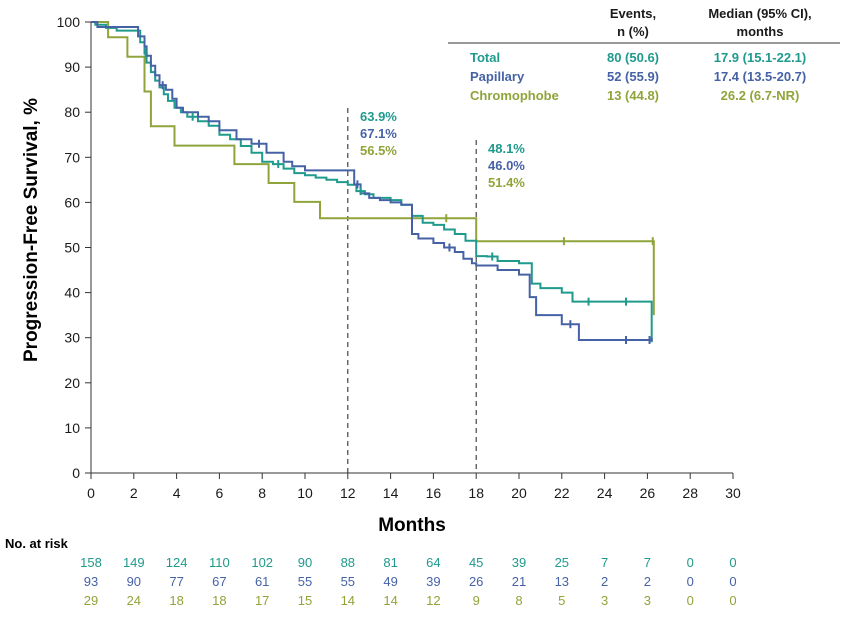  Describe the element at coordinates (760, 31) in the screenshot. I see `legend-header-median-unit: months` at that location.